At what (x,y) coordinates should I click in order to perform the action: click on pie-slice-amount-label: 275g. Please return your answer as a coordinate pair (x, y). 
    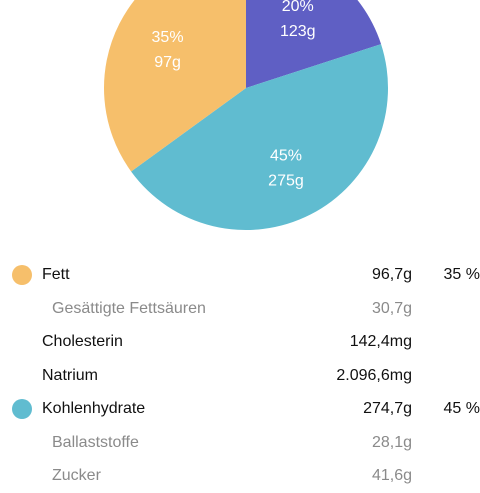
    Looking at the image, I should click on (286, 180).